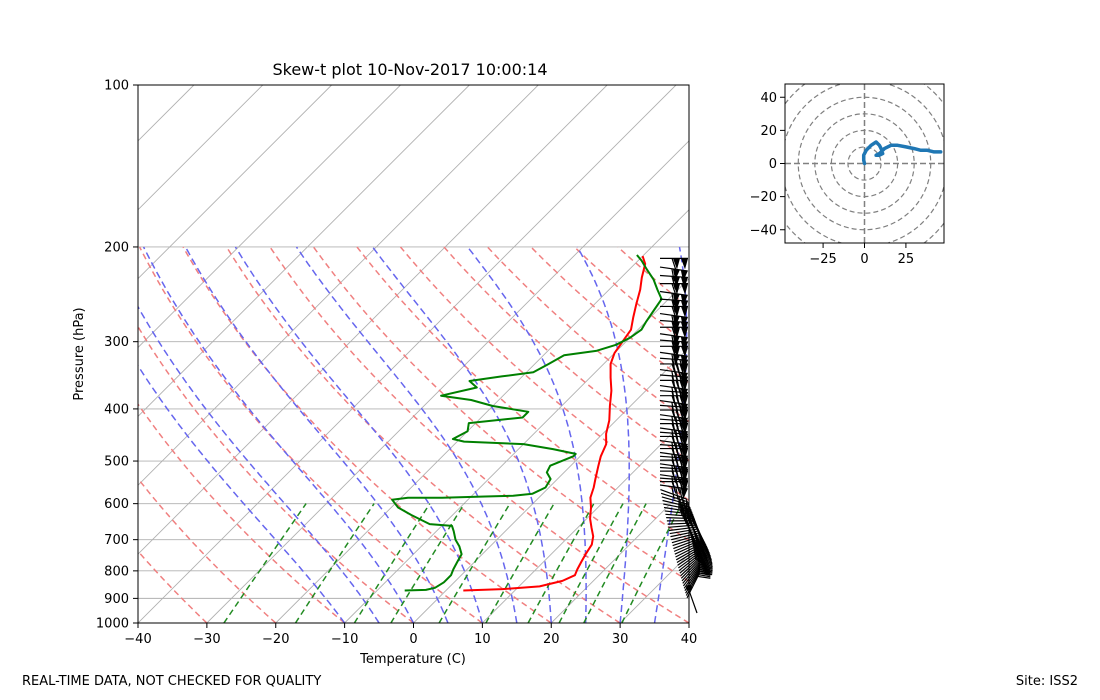  What do you see at coordinates (116, 247) in the screenshot?
I see `y-tick-label: 200` at bounding box center [116, 247].